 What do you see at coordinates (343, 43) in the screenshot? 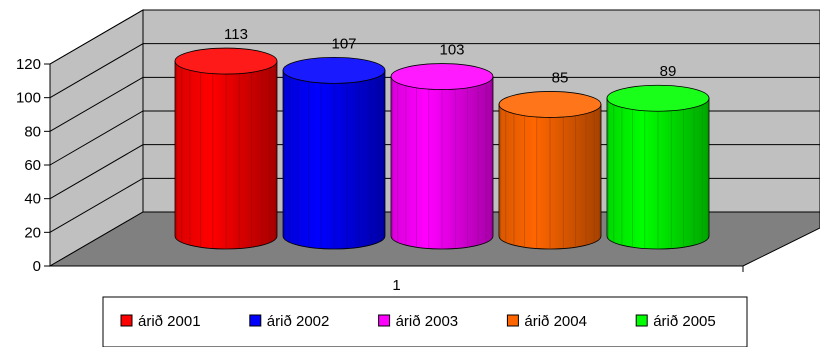
I see `data-label: 107` at bounding box center [343, 43].